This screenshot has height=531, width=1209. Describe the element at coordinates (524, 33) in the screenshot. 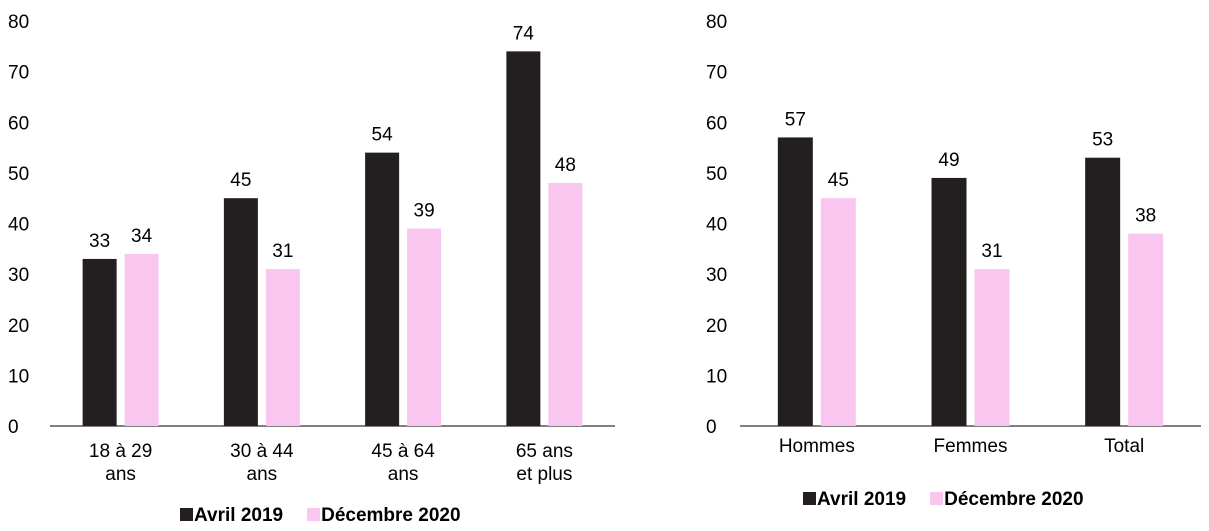

I see `data-label: 74` at that location.